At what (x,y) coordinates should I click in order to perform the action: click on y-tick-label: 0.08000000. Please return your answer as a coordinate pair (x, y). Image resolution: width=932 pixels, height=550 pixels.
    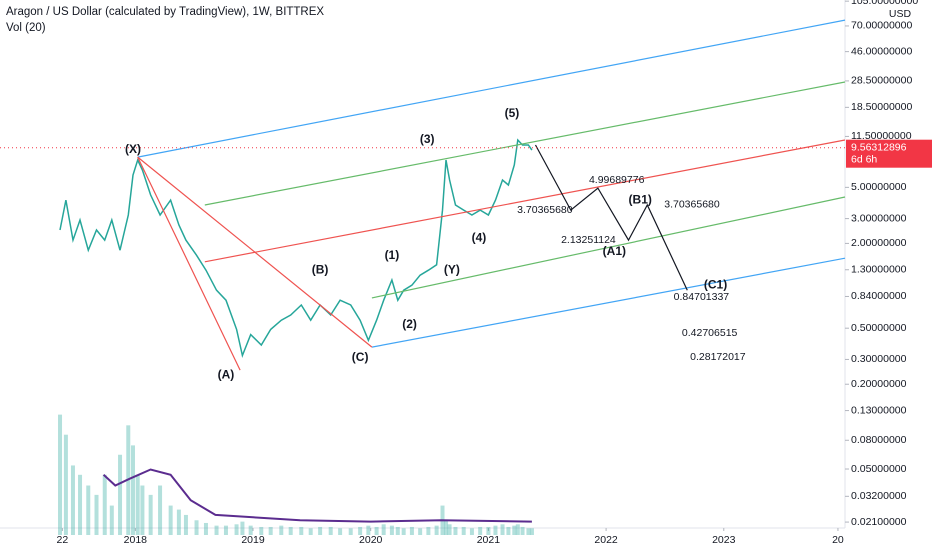
    Looking at the image, I should click on (879, 440).